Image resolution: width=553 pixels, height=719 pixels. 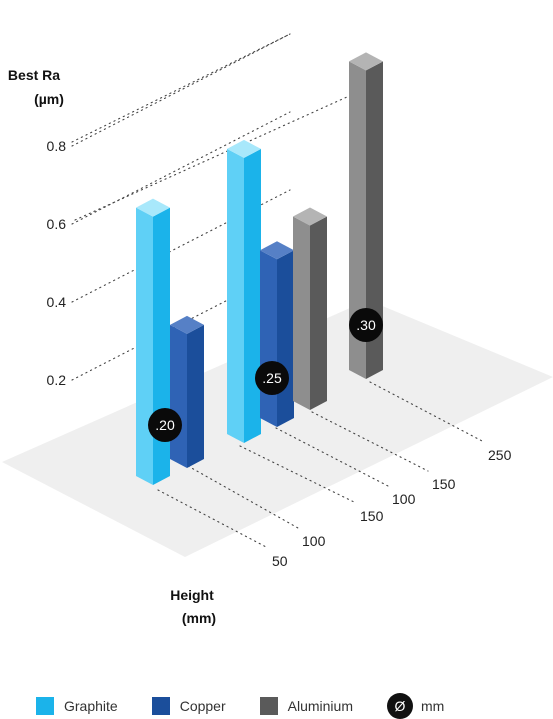 I want to click on diameter-badge-label: .25, so click(x=272, y=378).